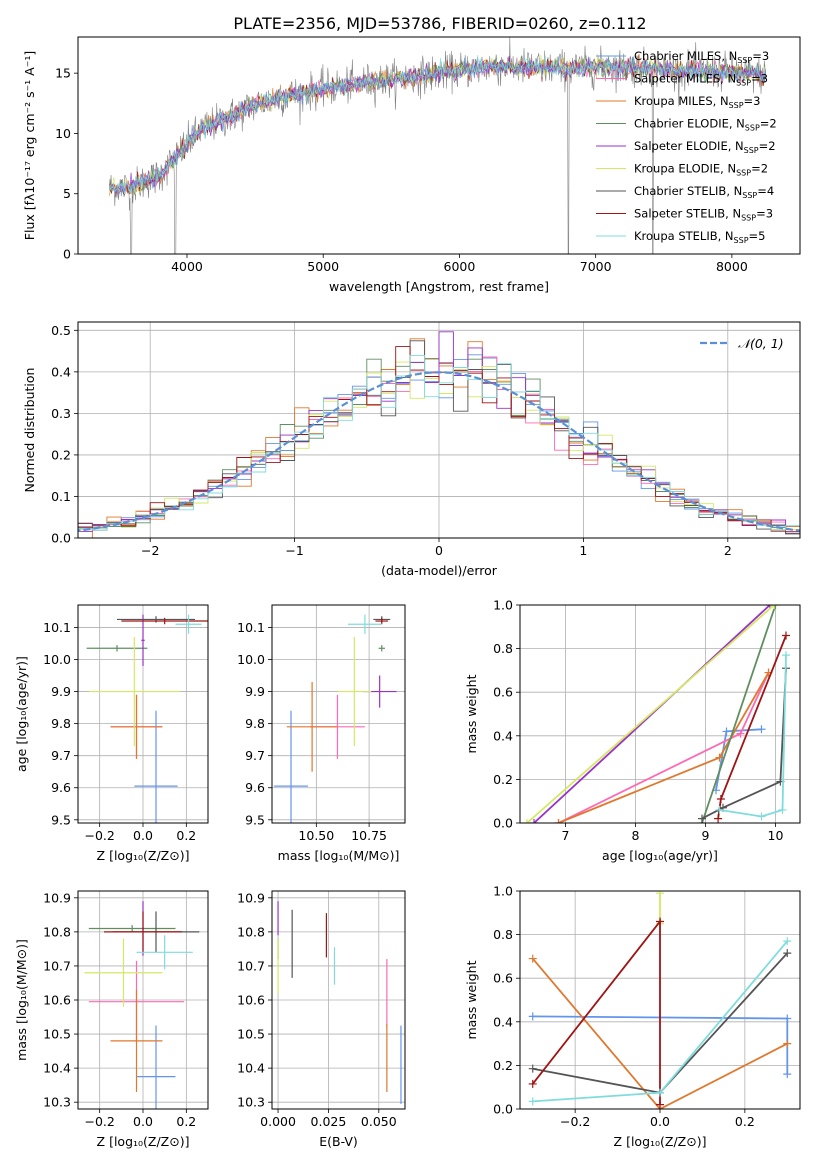 The height and width of the screenshot is (1170, 819). What do you see at coordinates (439, 550) in the screenshot?
I see `x-tick-label: 0` at bounding box center [439, 550].